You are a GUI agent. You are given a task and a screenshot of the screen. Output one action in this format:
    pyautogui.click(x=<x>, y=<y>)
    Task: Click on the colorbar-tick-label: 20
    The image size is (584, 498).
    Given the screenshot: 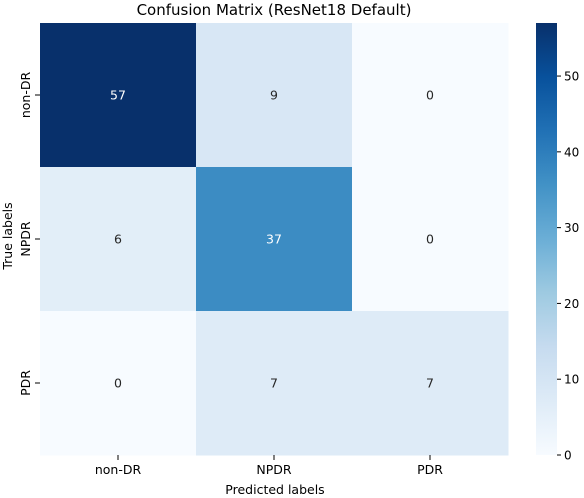 What is the action you would take?
    pyautogui.click(x=571, y=304)
    